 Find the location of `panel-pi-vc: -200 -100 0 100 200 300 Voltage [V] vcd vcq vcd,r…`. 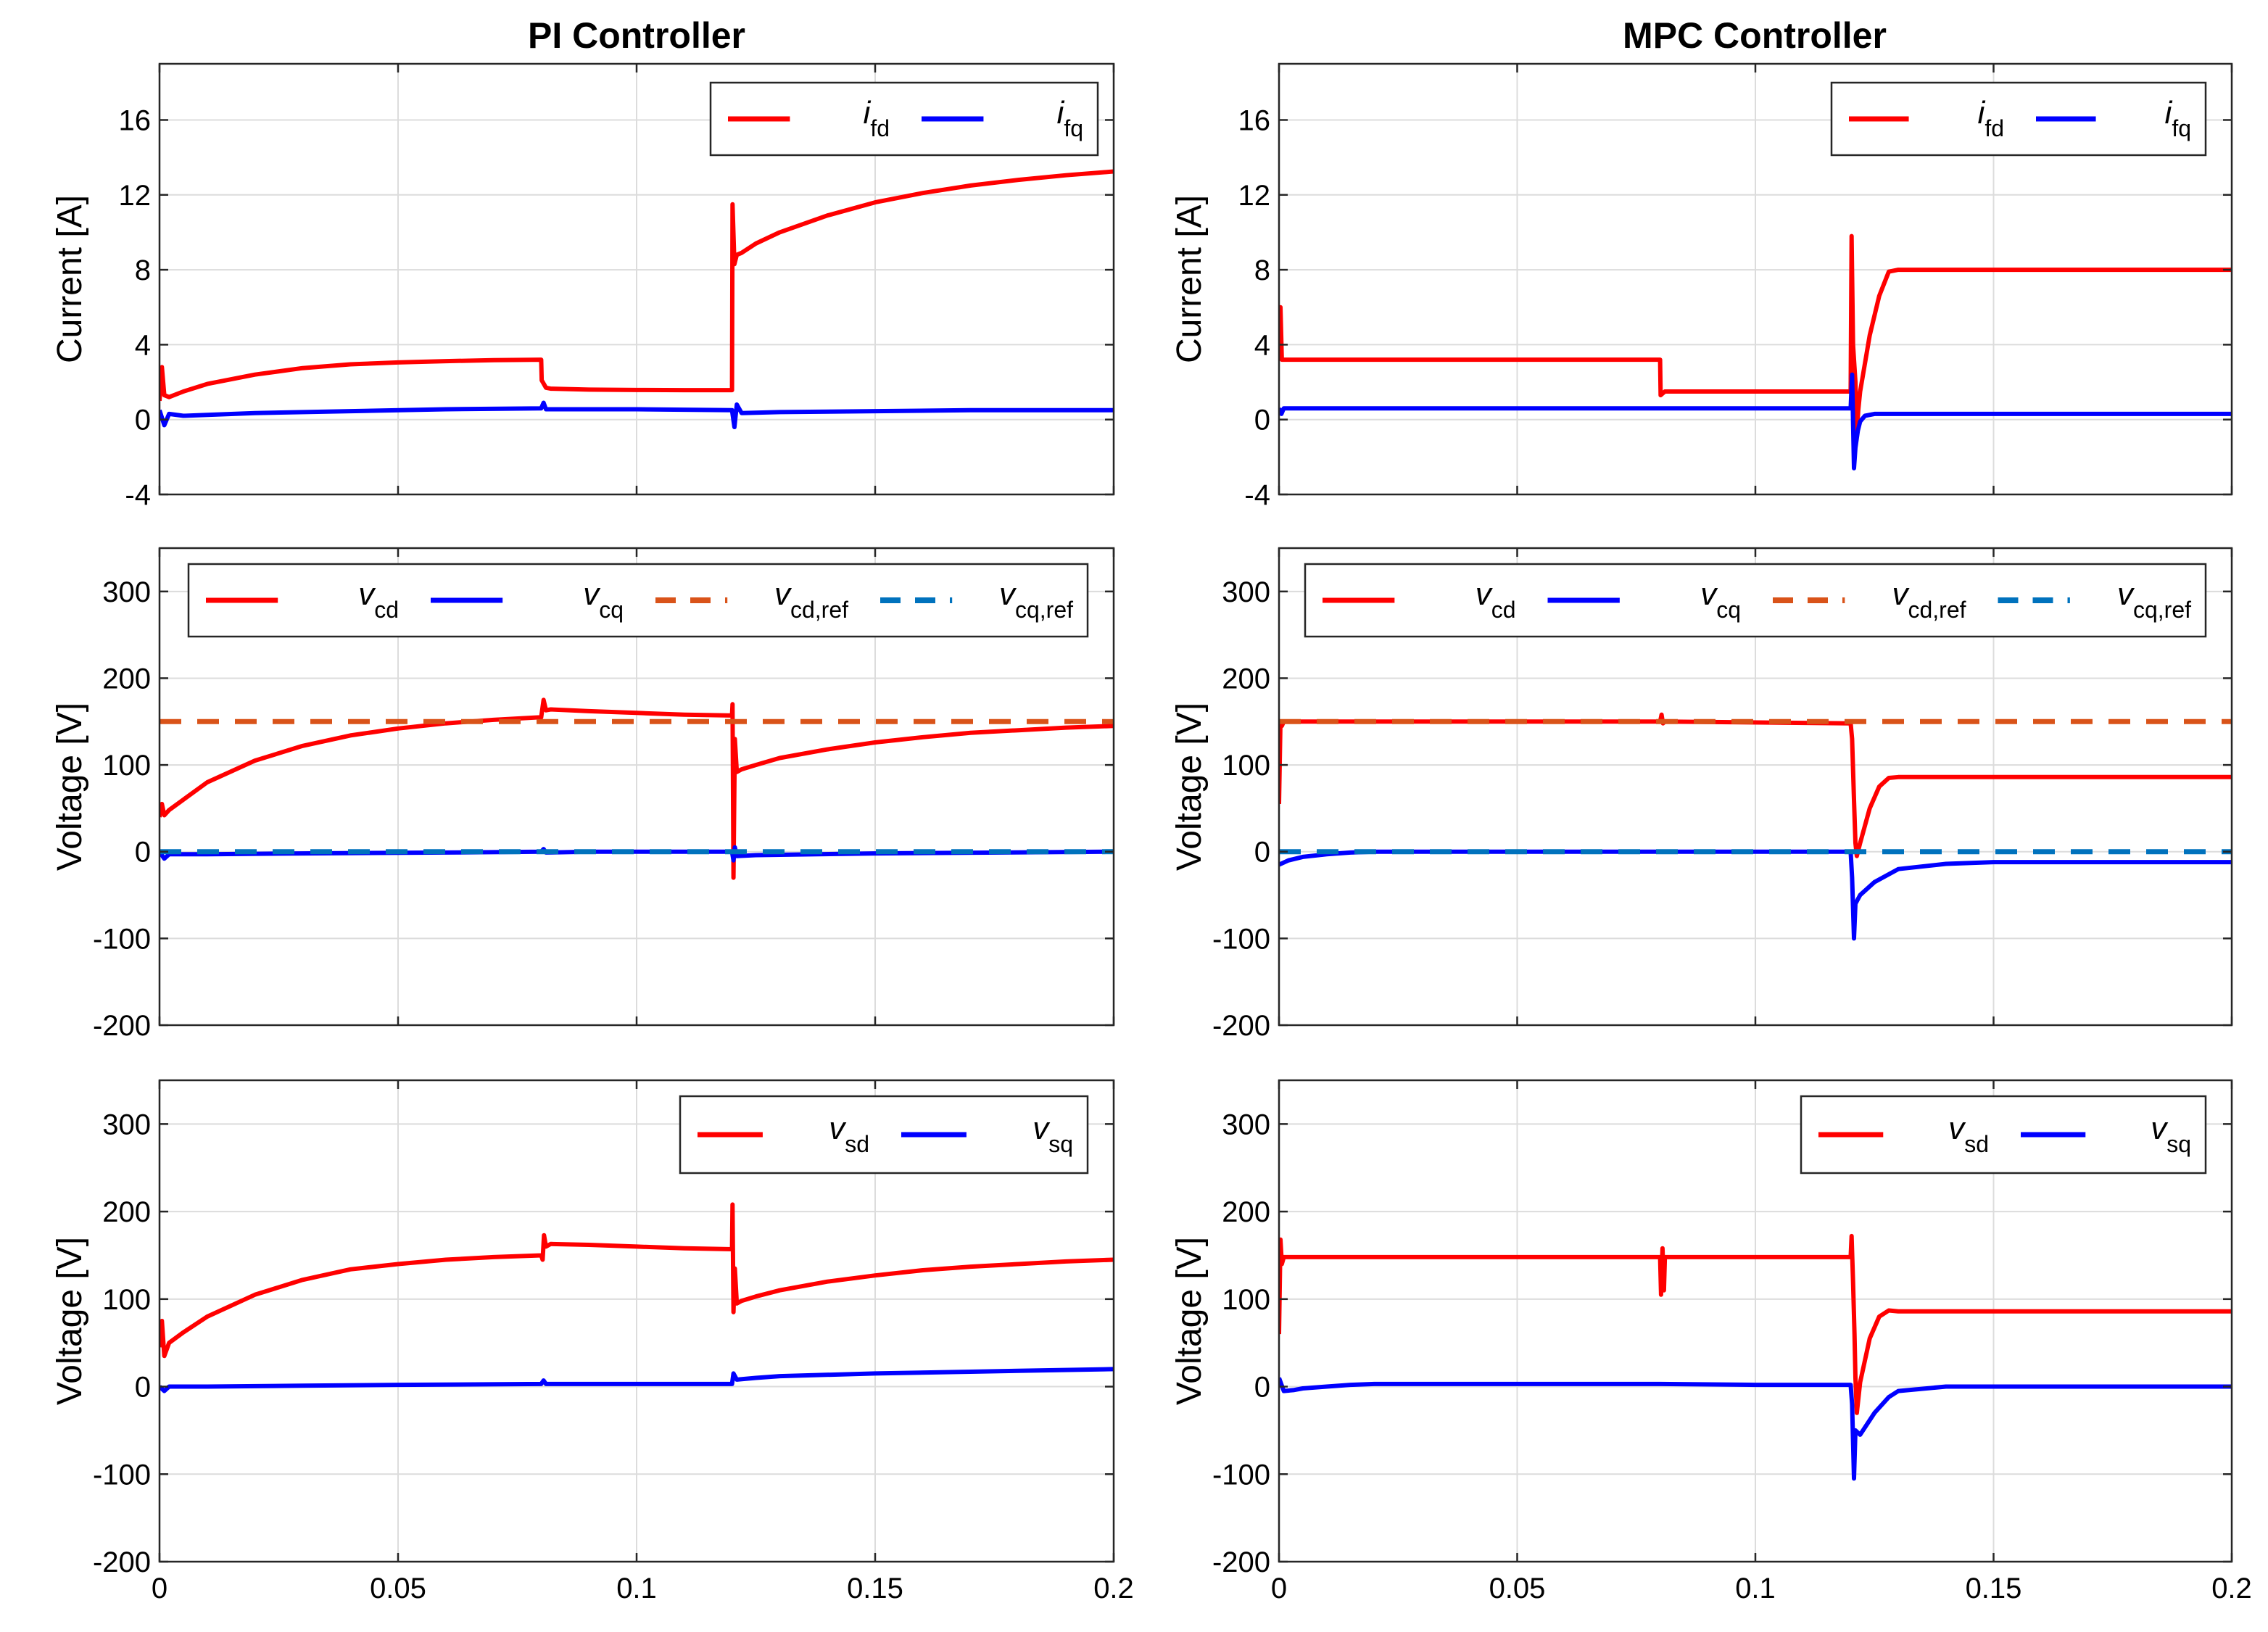

panel-pi-vc: -200 -100 0 100 200 300 Voltage [V] vcd vcq vcd,r… is located at coordinates (583, 794).